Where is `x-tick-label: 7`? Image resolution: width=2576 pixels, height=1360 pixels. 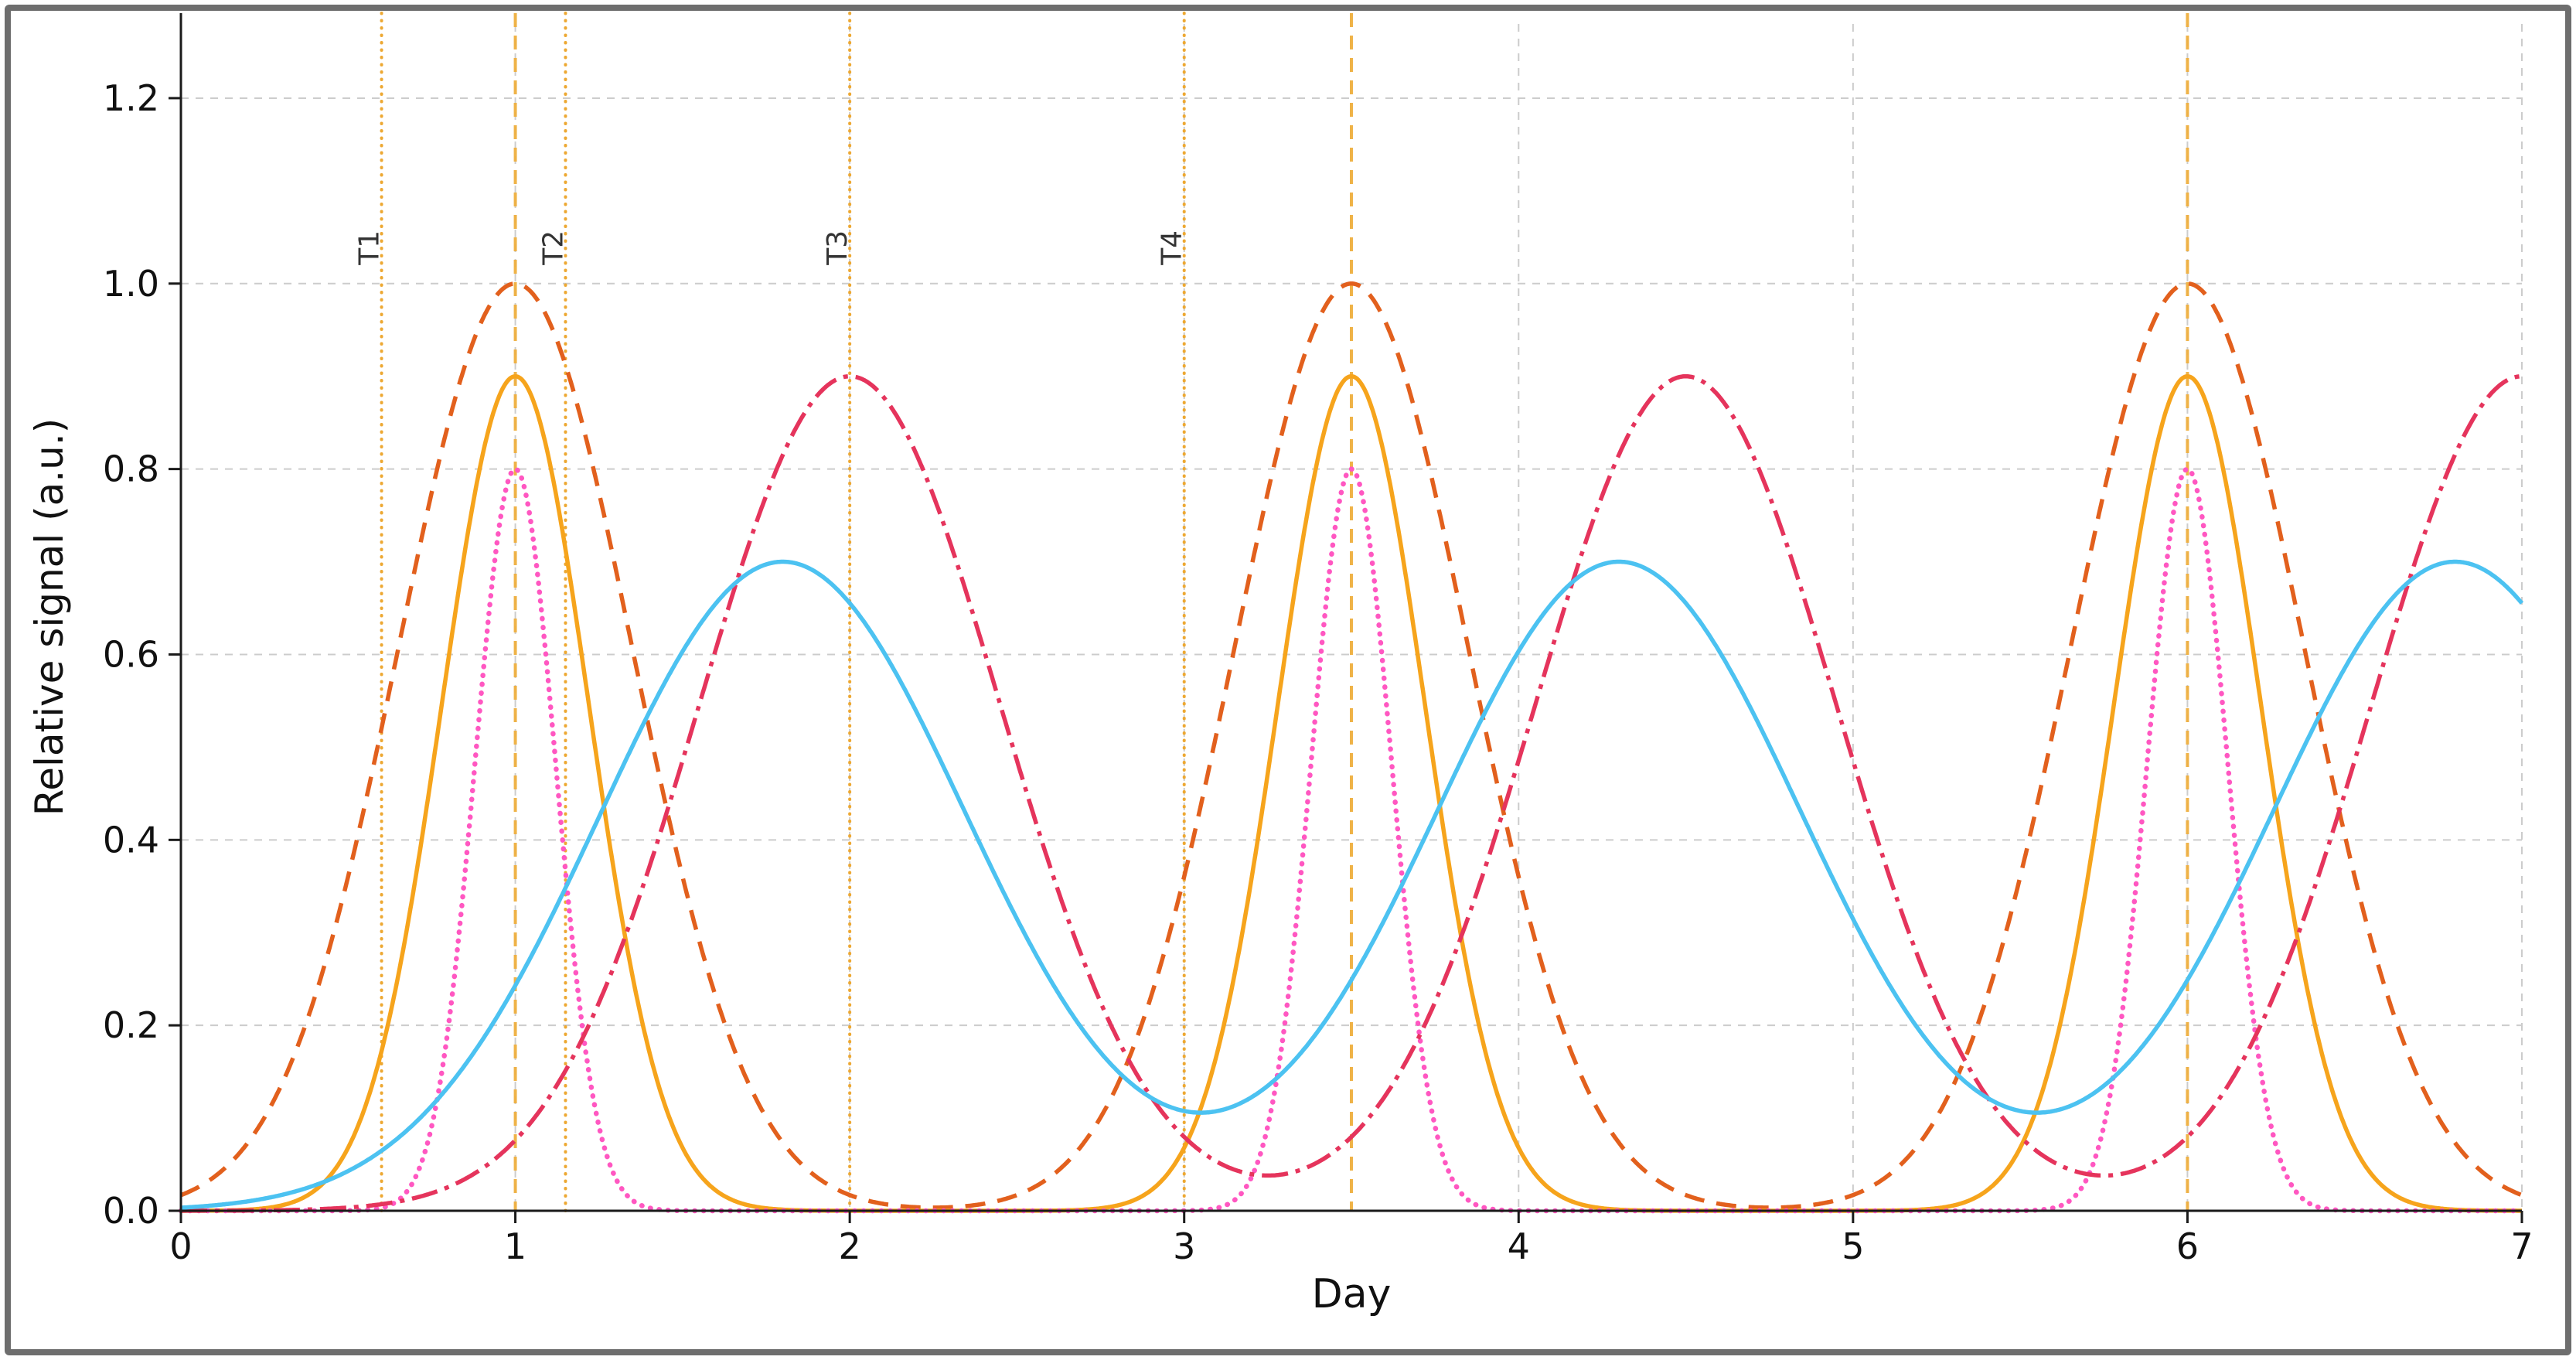 x-tick-label: 7 is located at coordinates (2521, 1246).